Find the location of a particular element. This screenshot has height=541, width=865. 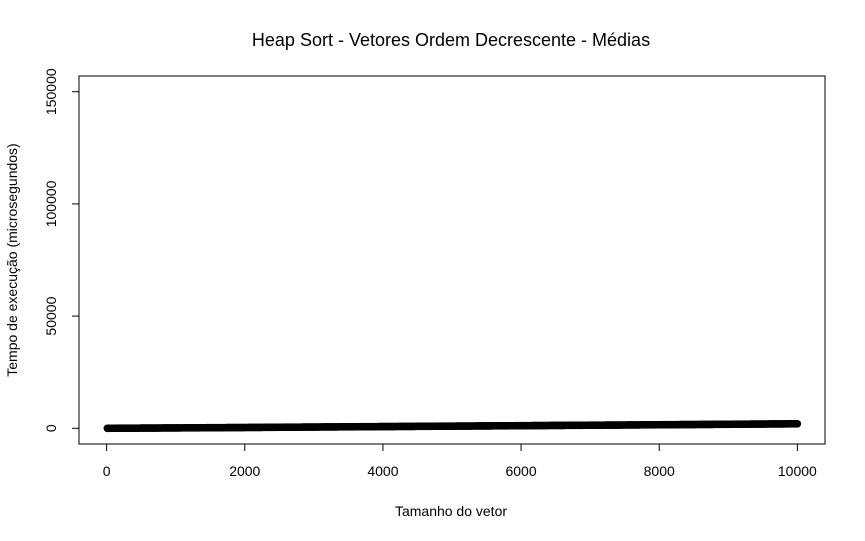

x-axis-label: Tamanho do vetor is located at coordinates (451, 511).